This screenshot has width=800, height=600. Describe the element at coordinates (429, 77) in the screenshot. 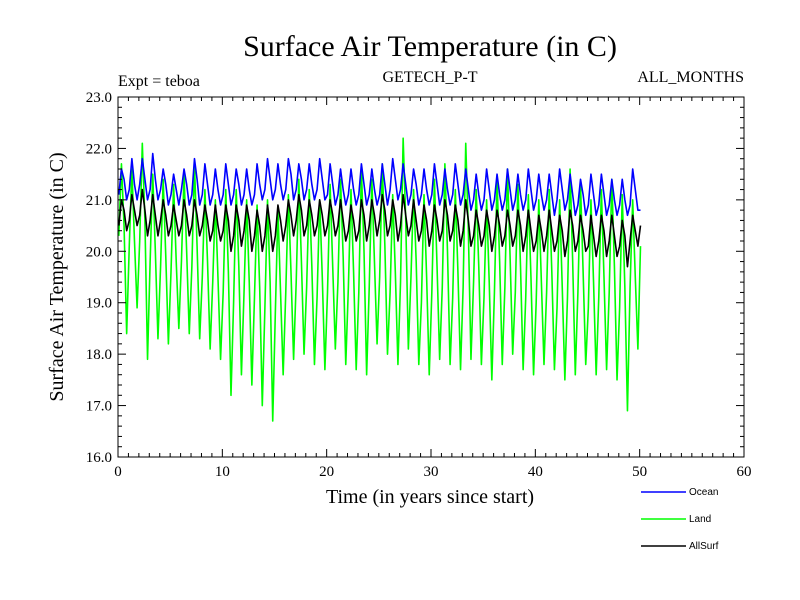

I see `dataset-label: GETECH_P-T` at that location.